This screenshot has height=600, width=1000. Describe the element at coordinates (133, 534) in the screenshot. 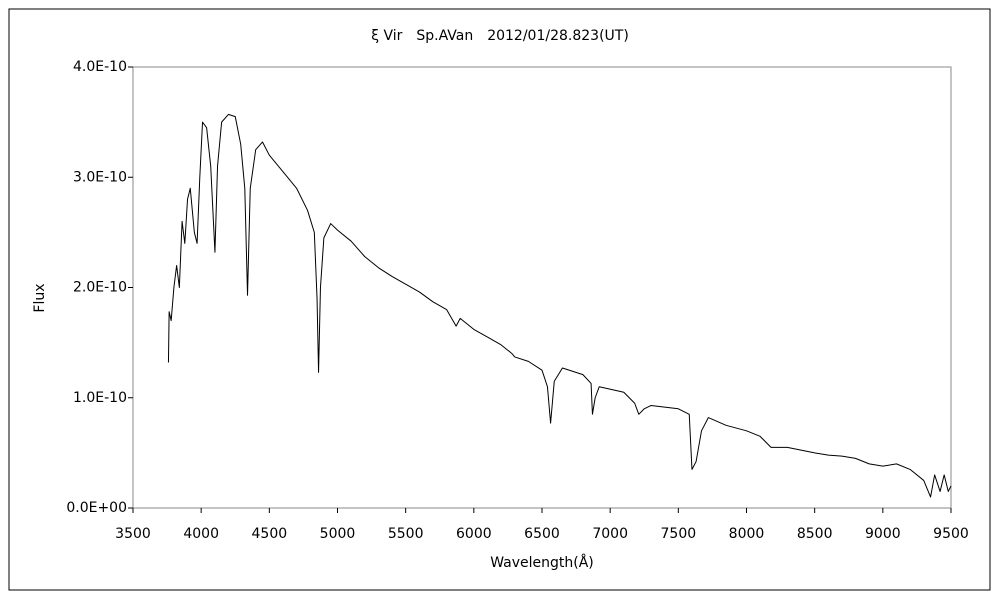

I see `x-tick-label: 3500` at that location.